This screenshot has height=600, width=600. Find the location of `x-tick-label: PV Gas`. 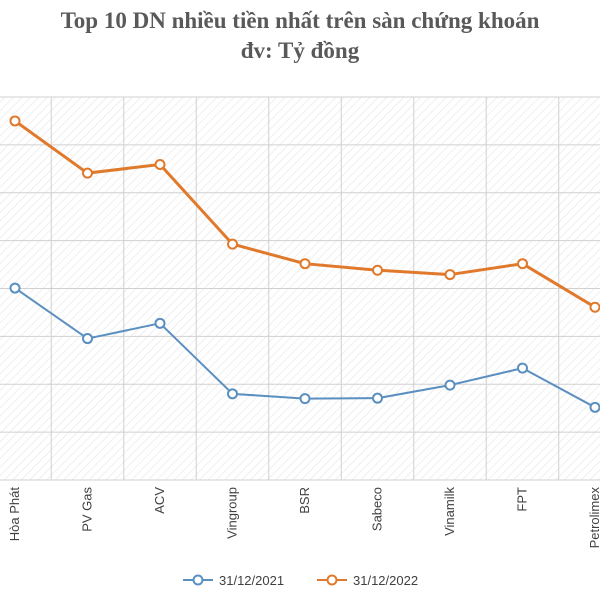

x-tick-label: PV Gas is located at coordinates (87, 509).